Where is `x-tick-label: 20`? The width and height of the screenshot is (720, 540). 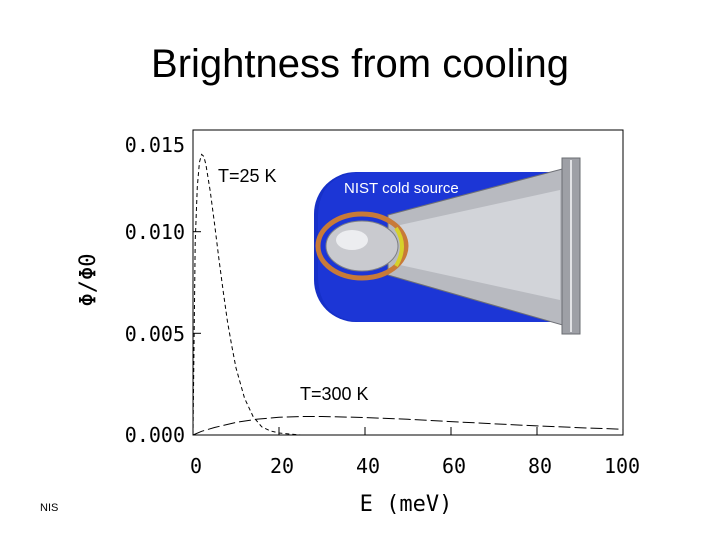 x-tick-label: 20 is located at coordinates (282, 466).